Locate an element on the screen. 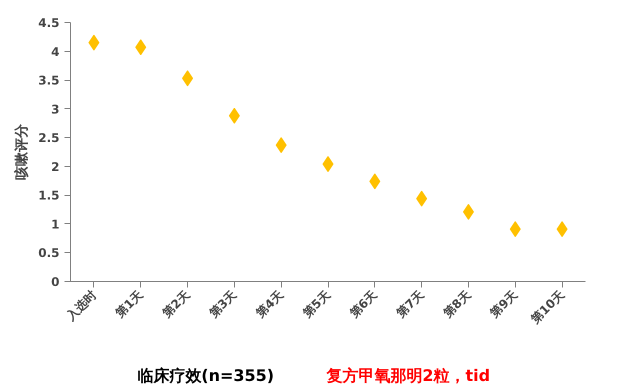 This screenshot has width=640, height=391. y-tick-label: 4.5 is located at coordinates (49, 23).